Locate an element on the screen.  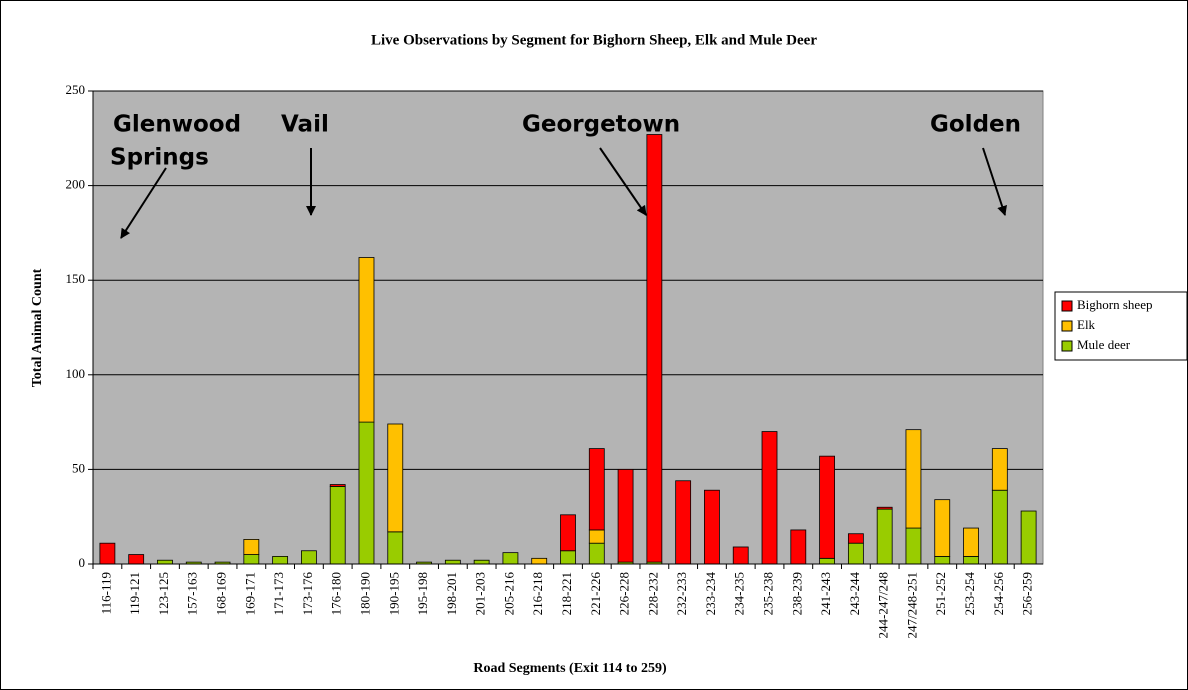
legend is located at coordinates (1121, 326).